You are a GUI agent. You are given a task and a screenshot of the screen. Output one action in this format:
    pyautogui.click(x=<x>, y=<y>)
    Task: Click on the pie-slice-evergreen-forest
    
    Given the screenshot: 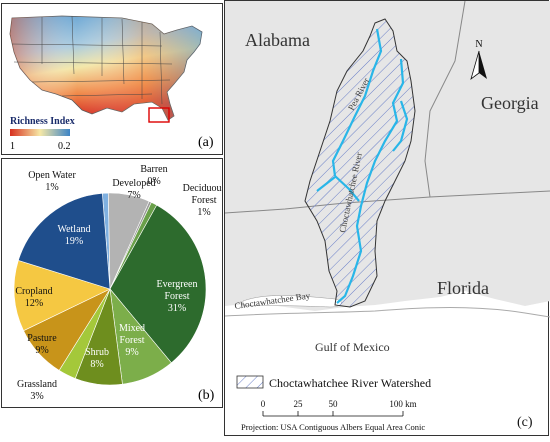 What is the action you would take?
    pyautogui.click(x=158, y=284)
    